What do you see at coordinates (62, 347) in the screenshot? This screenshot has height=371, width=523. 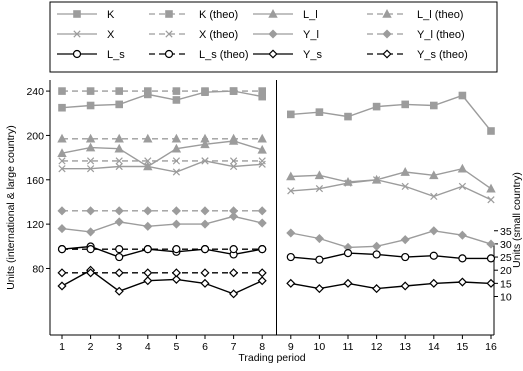 I see `x-tick-label: 1` at bounding box center [62, 347].